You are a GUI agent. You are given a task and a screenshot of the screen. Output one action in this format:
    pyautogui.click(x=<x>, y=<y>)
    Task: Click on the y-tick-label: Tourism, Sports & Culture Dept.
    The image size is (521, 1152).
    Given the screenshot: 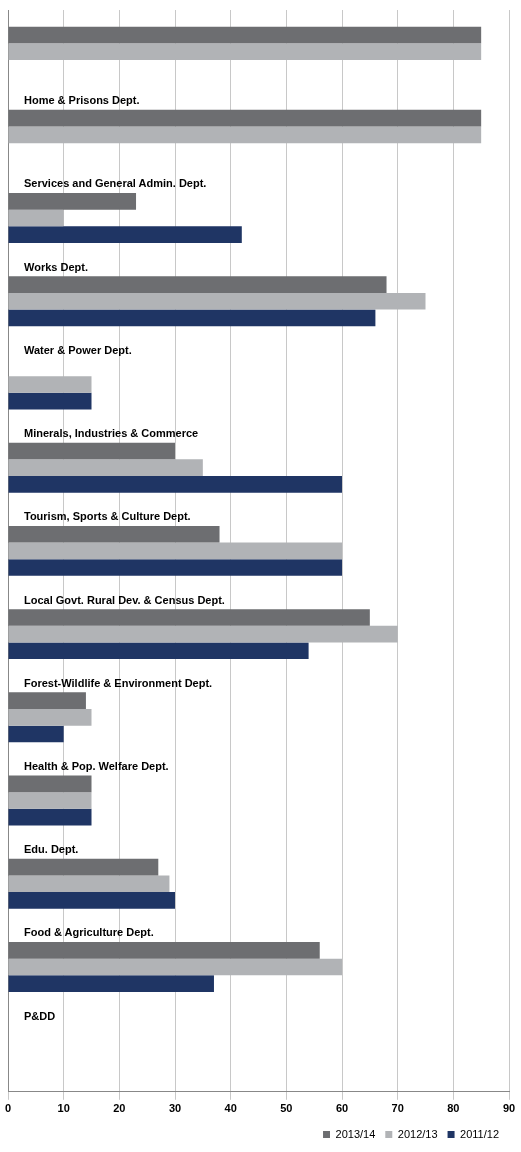 What is the action you would take?
    pyautogui.click(x=107, y=516)
    